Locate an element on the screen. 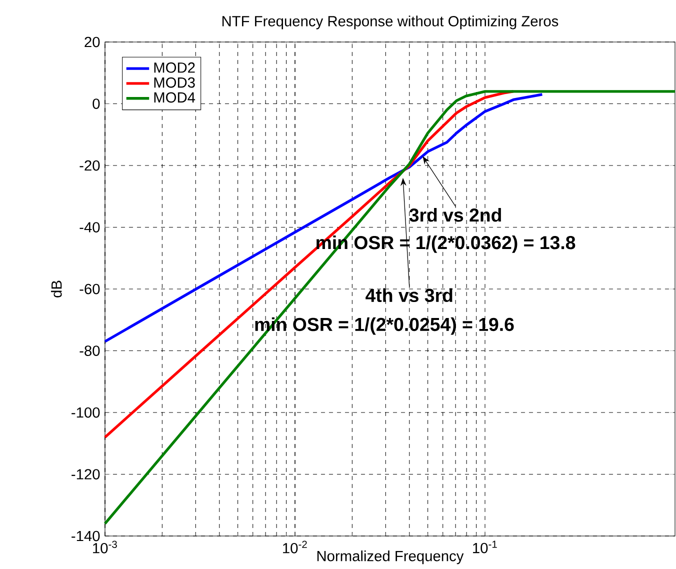 This screenshot has width=676, height=569. y-tick-label: -100 is located at coordinates (86, 412).